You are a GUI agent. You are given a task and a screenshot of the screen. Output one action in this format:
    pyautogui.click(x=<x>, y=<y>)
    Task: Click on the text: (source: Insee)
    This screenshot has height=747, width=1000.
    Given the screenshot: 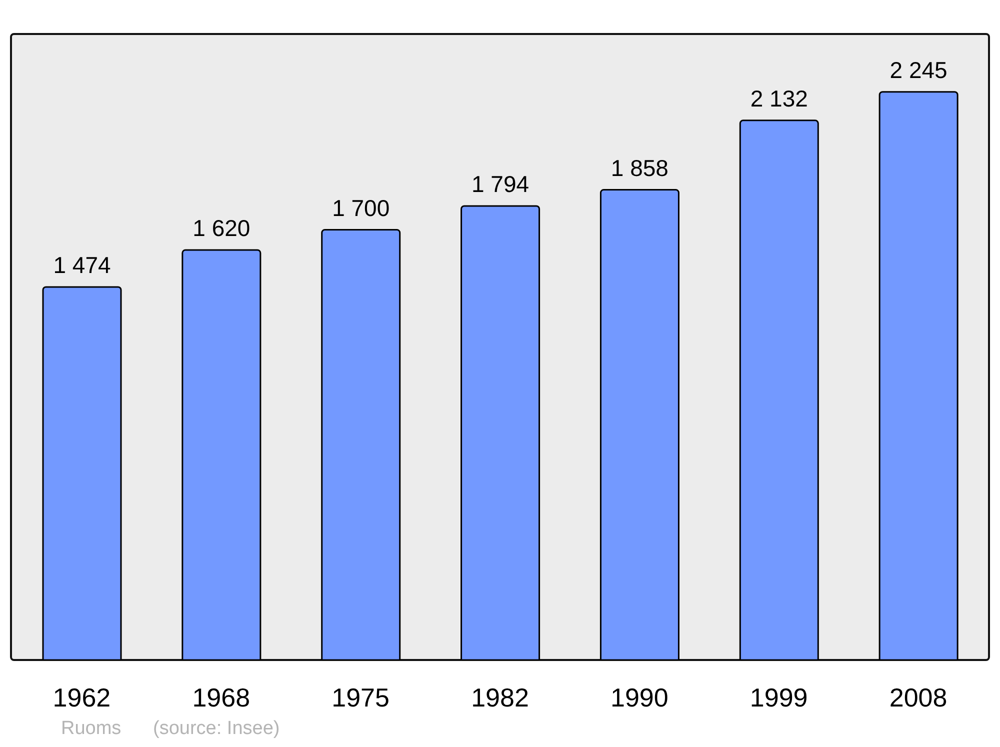 What is the action you would take?
    pyautogui.click(x=216, y=729)
    